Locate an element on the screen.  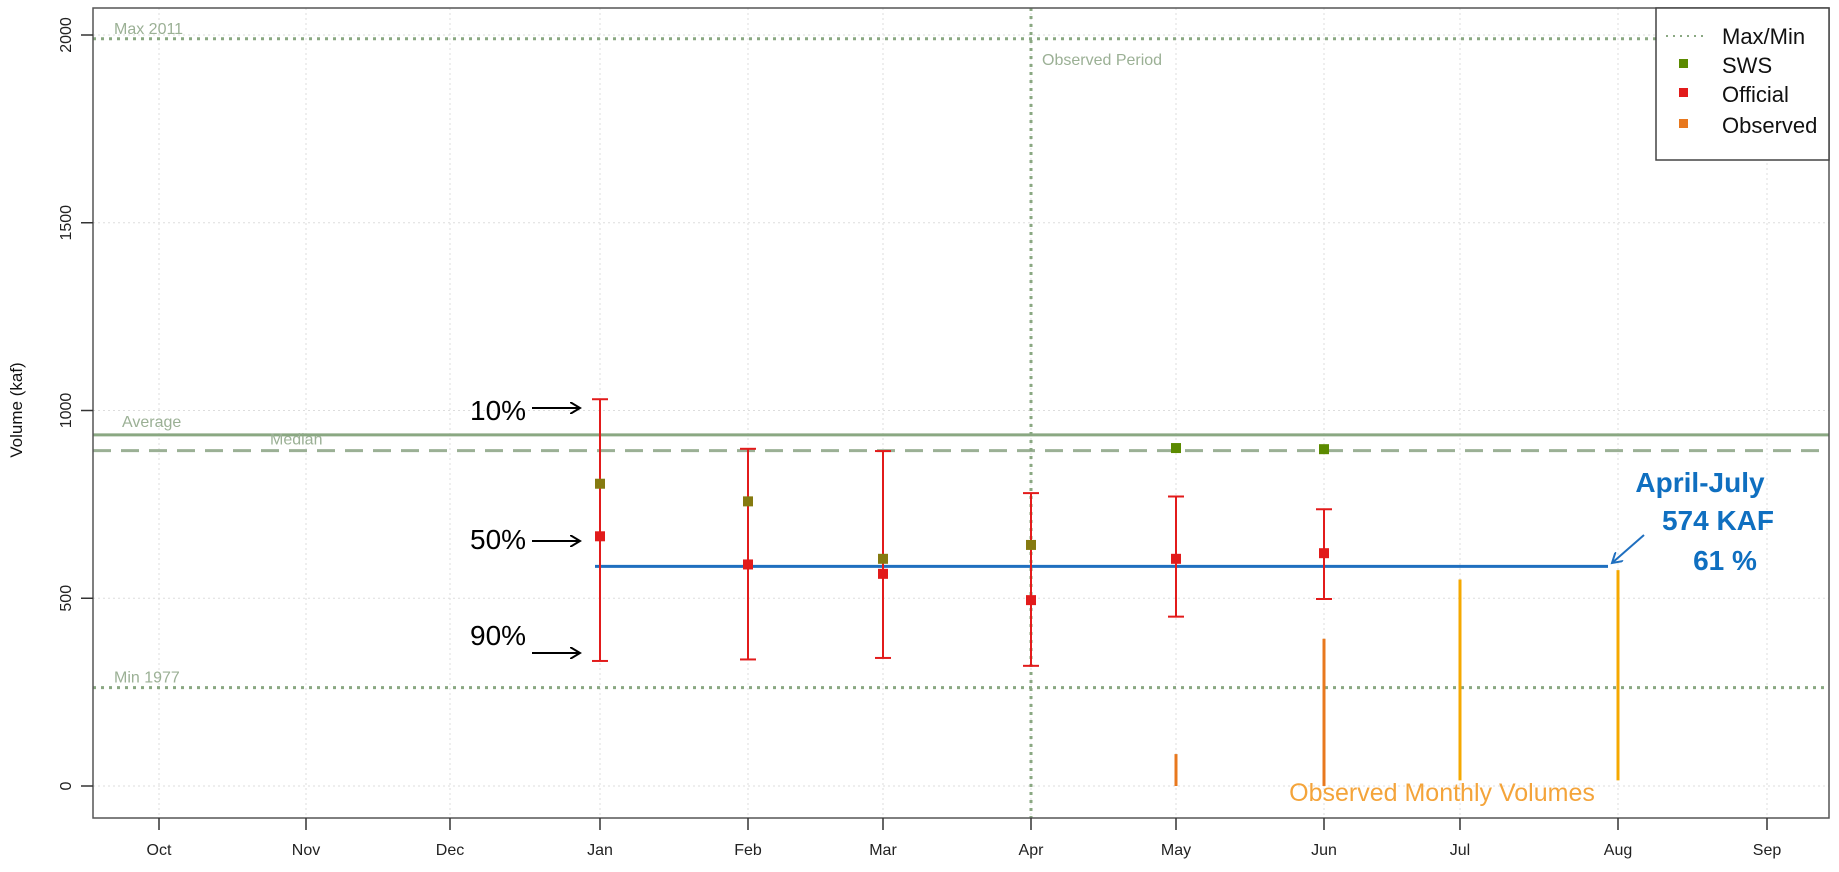
callout-line-2: 574 KAF is located at coordinates (1718, 520).